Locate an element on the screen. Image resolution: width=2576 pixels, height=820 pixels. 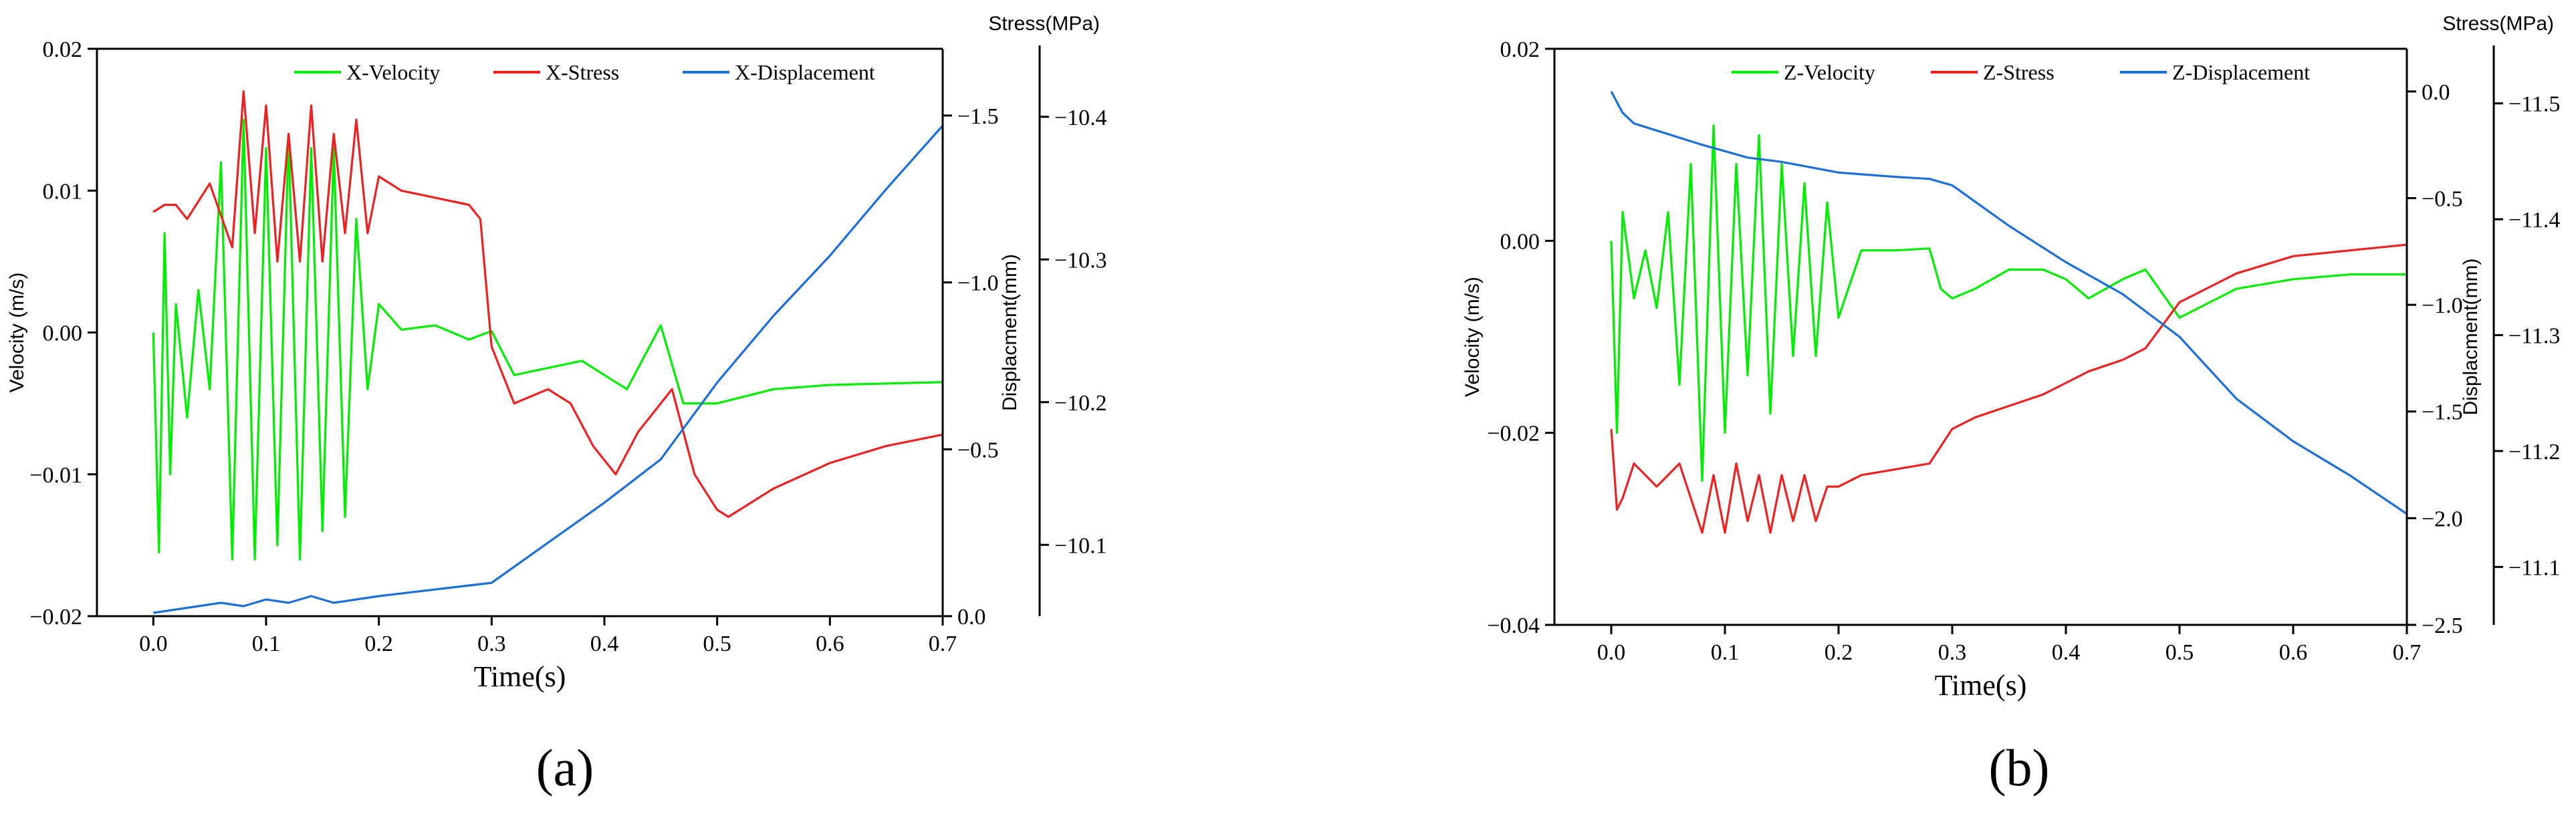
legend-label-z-velocity: Z-Velocity is located at coordinates (1829, 72).